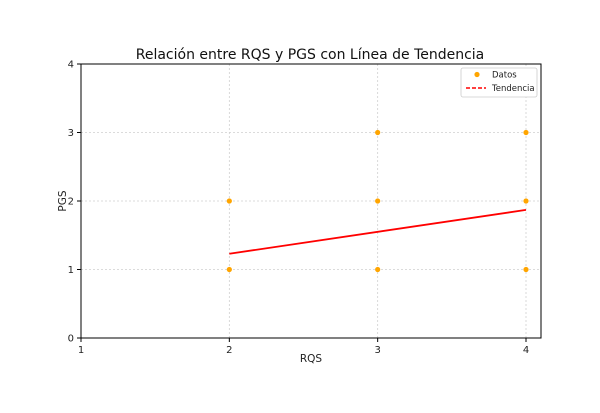 This screenshot has width=600, height=413. What do you see at coordinates (71, 202) in the screenshot?
I see `y-tick-label: 2` at bounding box center [71, 202].